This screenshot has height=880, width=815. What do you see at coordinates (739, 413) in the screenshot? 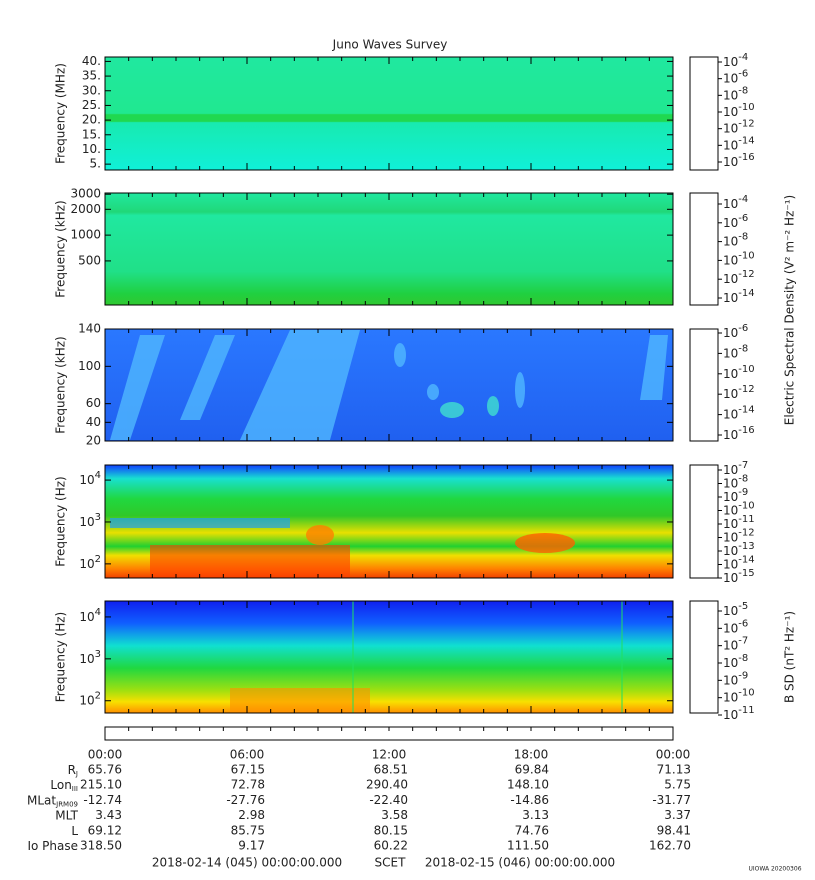
I see `colorbar-tick-label: 10⁻¹⁴` at bounding box center [739, 413].